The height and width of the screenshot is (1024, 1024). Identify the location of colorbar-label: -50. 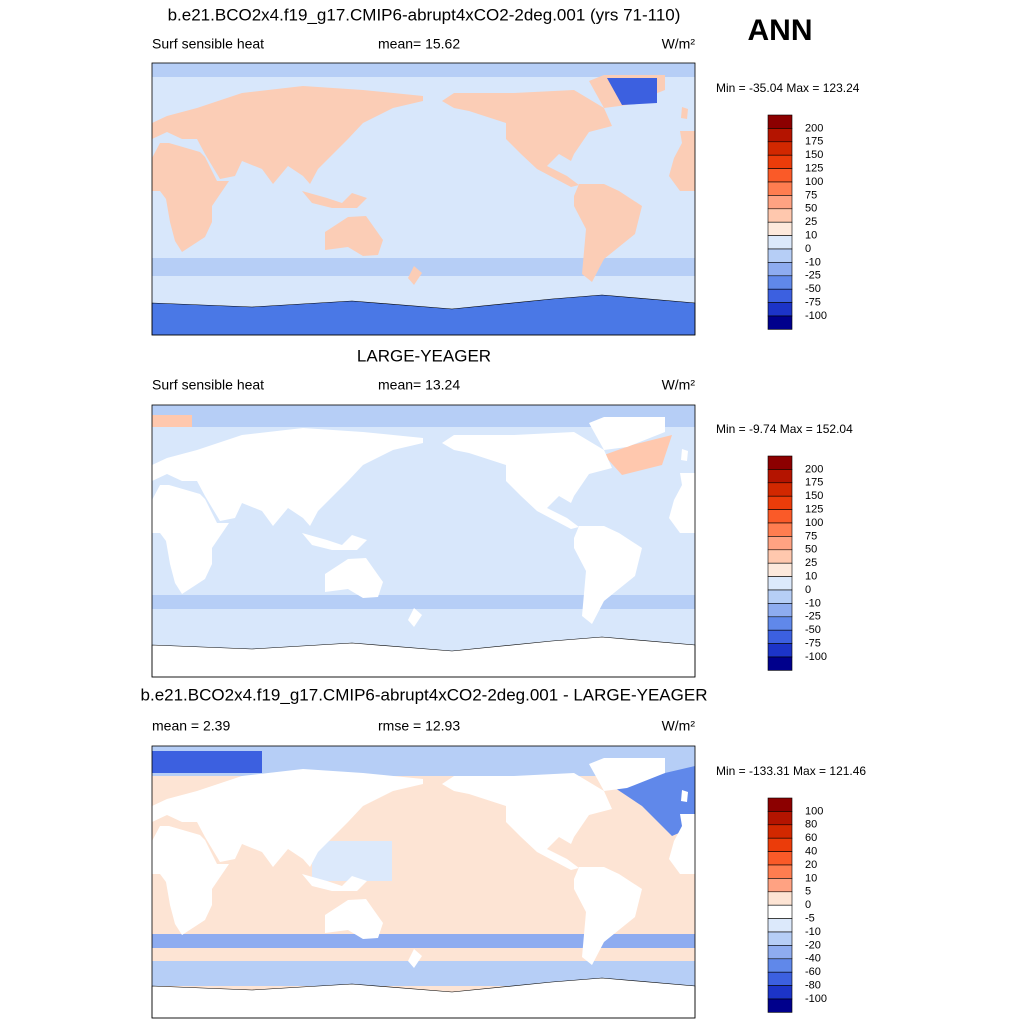
(813, 630).